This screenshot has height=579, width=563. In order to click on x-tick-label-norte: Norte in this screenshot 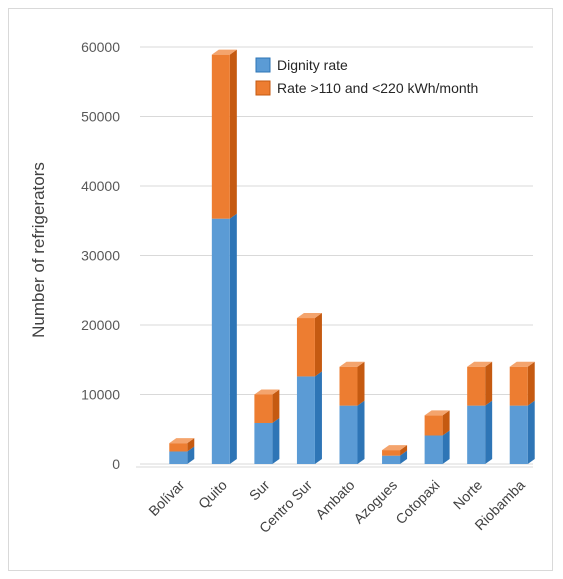, I will do `click(468, 495)`.